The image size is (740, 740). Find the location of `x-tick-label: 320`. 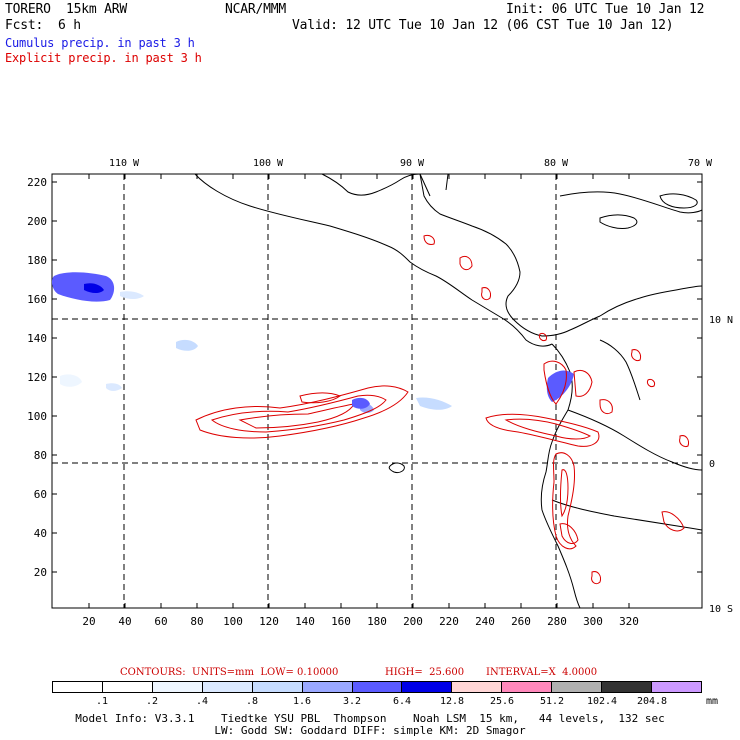

x-tick-label: 320 is located at coordinates (629, 621).